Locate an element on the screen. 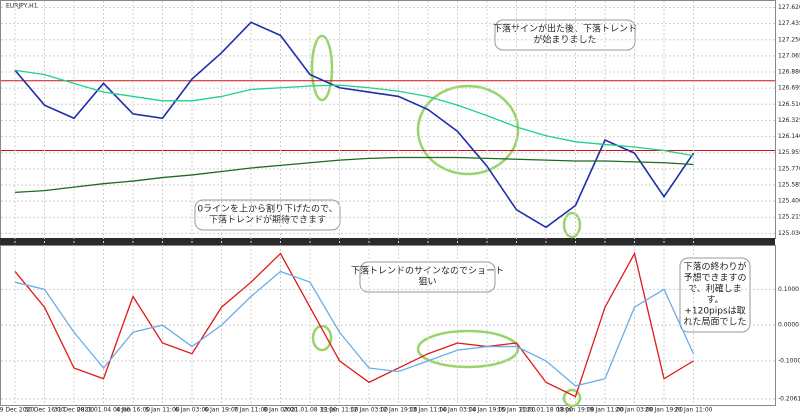 Image resolution: width=800 pixels, height=415 pixels. callout-text: で、利確しま is located at coordinates (715, 289).